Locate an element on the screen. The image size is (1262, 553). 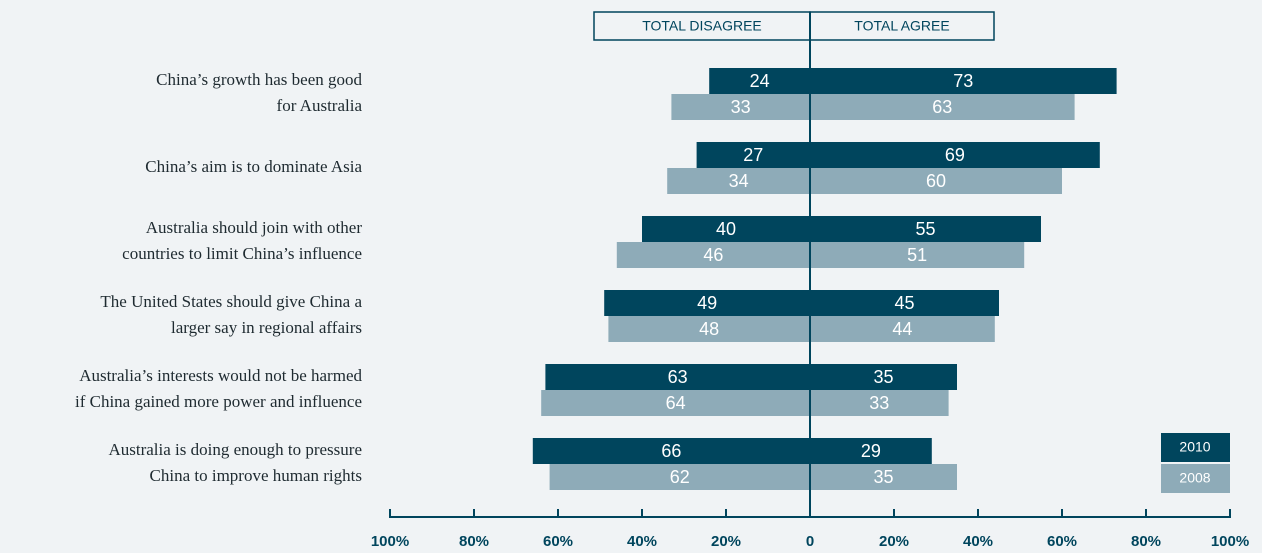
legend-label: 2010 is located at coordinates (1194, 447).